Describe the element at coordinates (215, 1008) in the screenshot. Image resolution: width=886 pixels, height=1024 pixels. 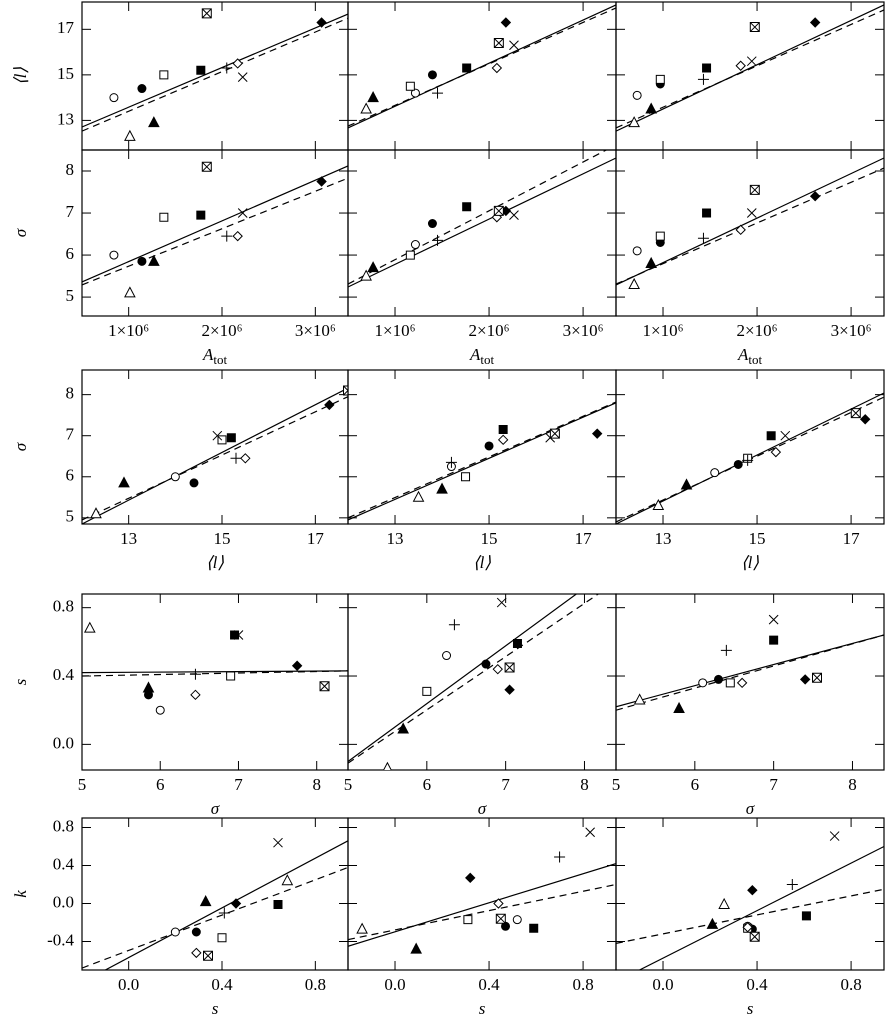
I see `x-axis-label: s` at that location.